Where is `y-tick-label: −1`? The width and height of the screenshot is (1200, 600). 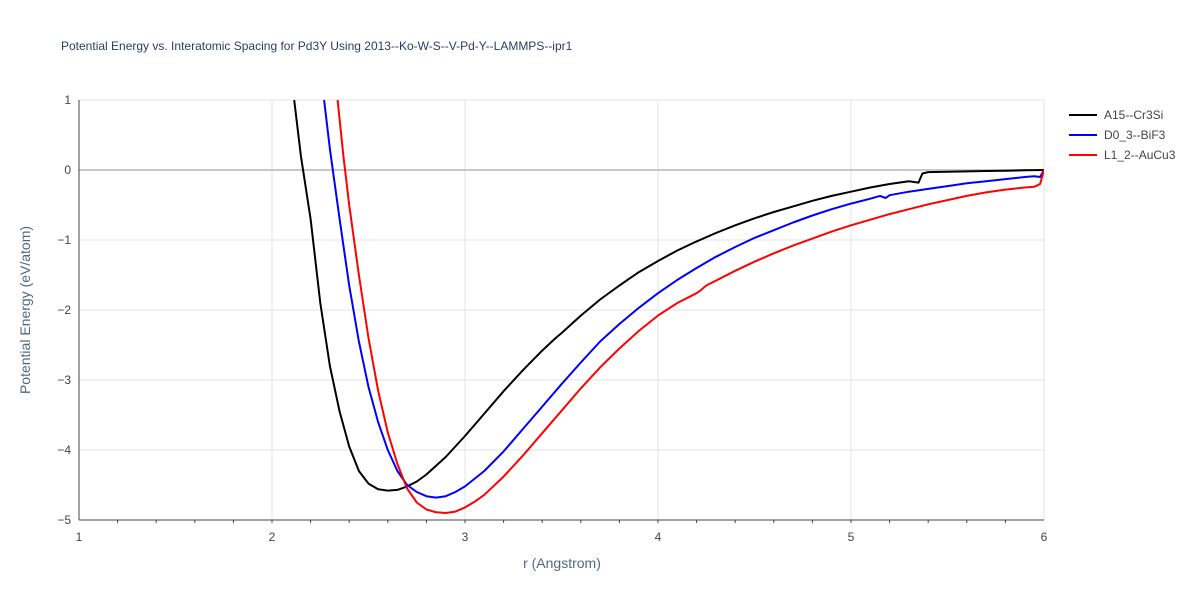
y-tick-label: −1 is located at coordinates (64, 240).